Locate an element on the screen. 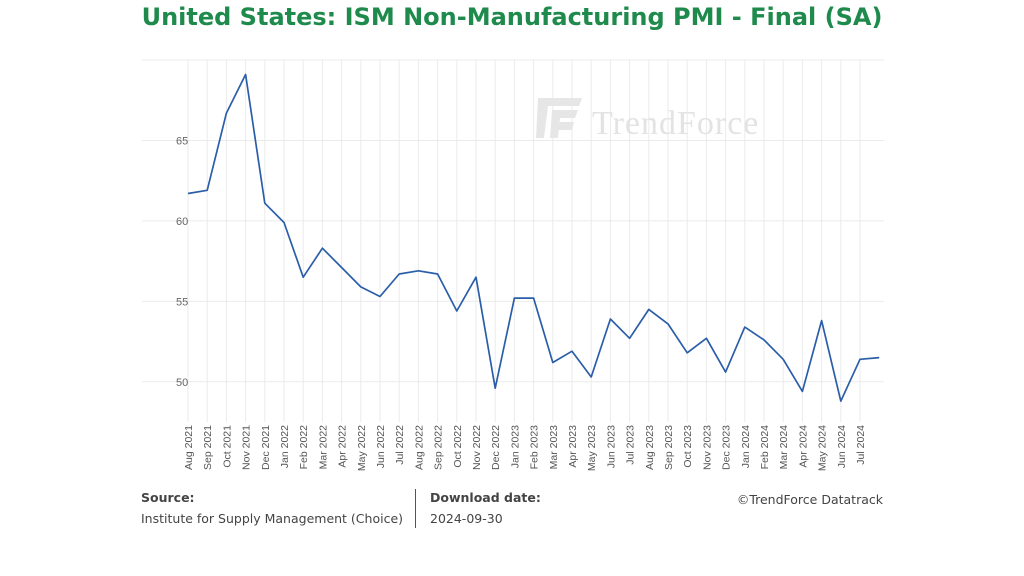 The height and width of the screenshot is (576, 1024). download-value: 2024-09-30 is located at coordinates (466, 518).